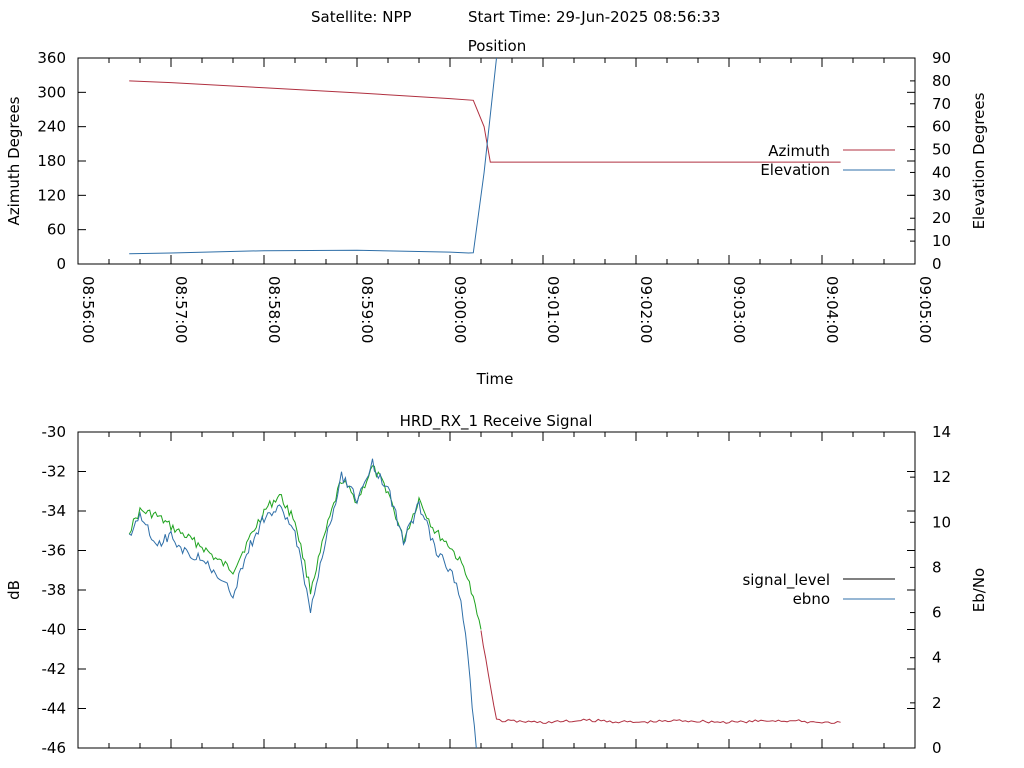 The width and height of the screenshot is (1024, 768). I want to click on signal-legend: signal_level ebno, so click(818, 589).